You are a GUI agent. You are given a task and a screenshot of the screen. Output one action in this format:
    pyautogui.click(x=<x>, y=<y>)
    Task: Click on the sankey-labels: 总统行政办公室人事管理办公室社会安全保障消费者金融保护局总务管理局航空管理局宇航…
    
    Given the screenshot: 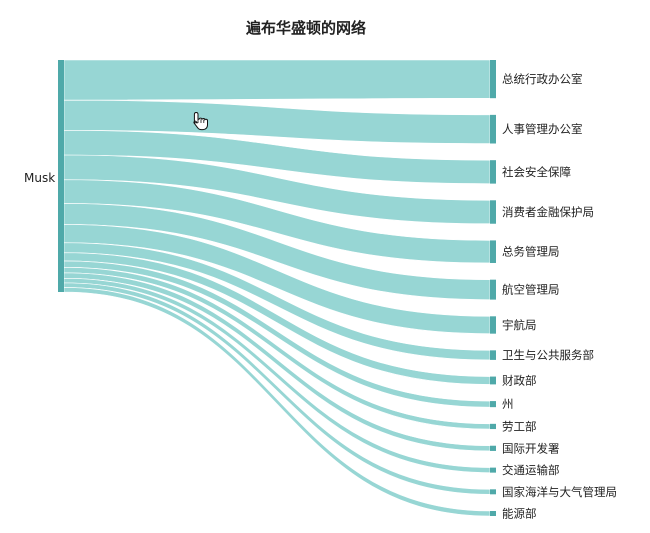 What is the action you would take?
    pyautogui.click(x=559, y=296)
    